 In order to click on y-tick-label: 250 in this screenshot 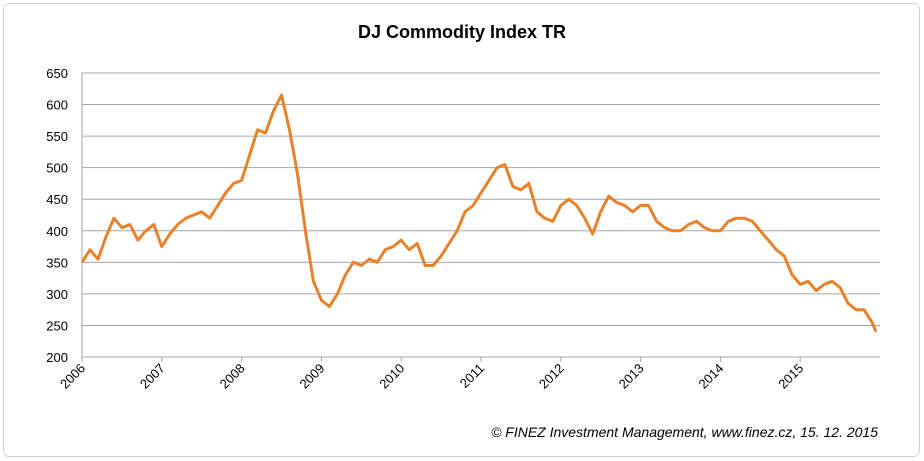, I will do `click(57, 325)`.